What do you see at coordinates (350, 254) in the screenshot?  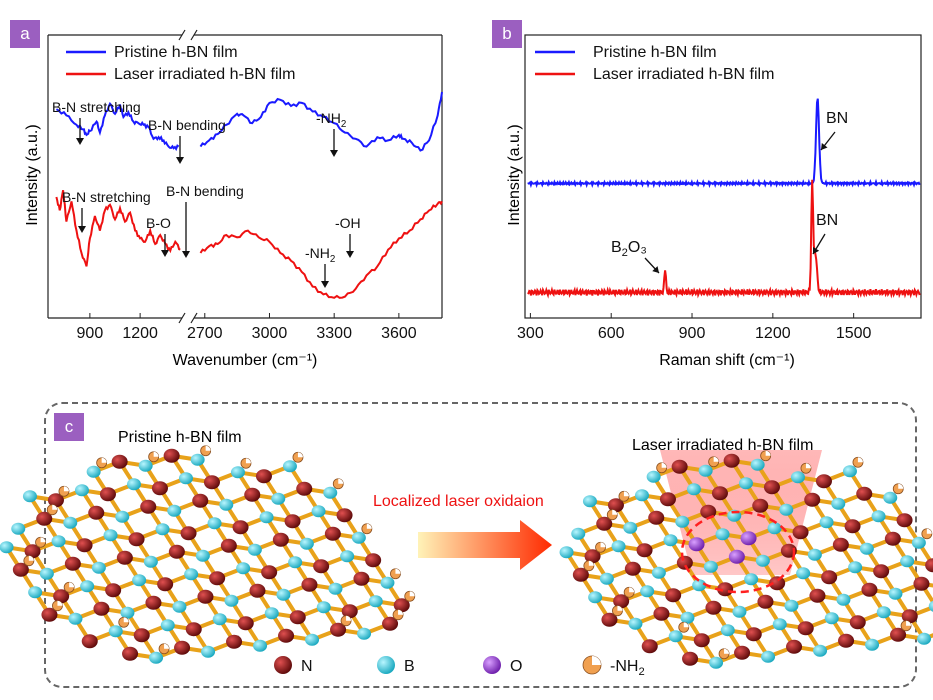 I see `annotation-arrowhead` at bounding box center [350, 254].